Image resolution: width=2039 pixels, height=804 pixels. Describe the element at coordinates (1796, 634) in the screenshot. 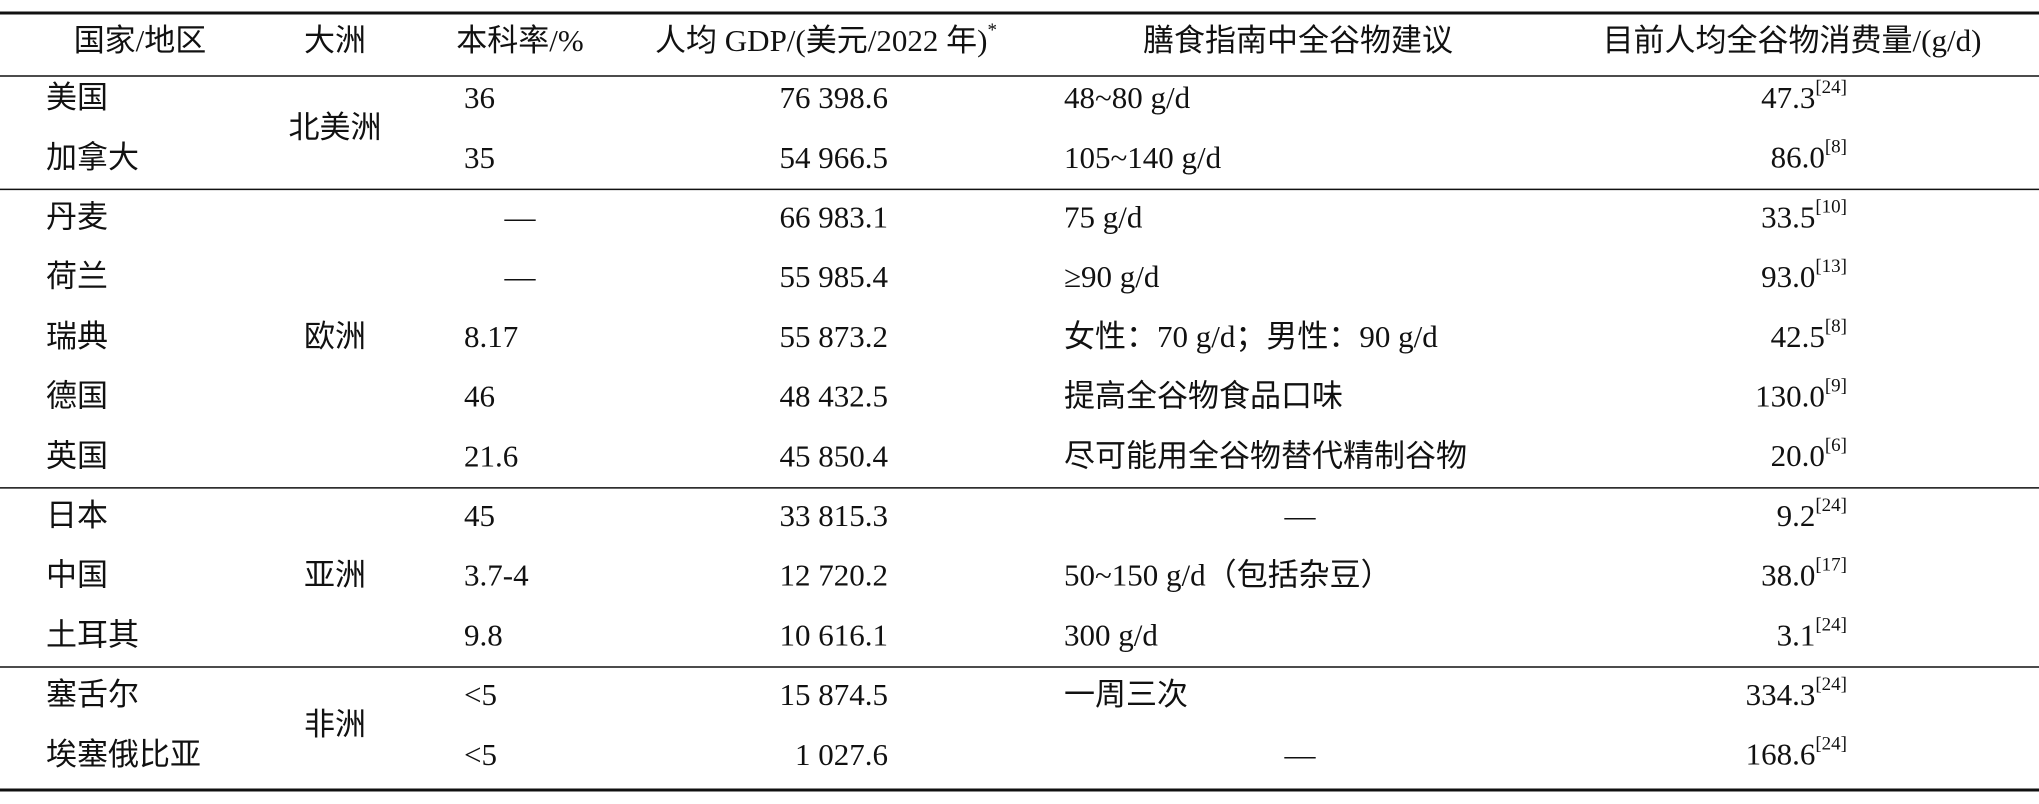

I see `consumption-value: 3.1` at that location.